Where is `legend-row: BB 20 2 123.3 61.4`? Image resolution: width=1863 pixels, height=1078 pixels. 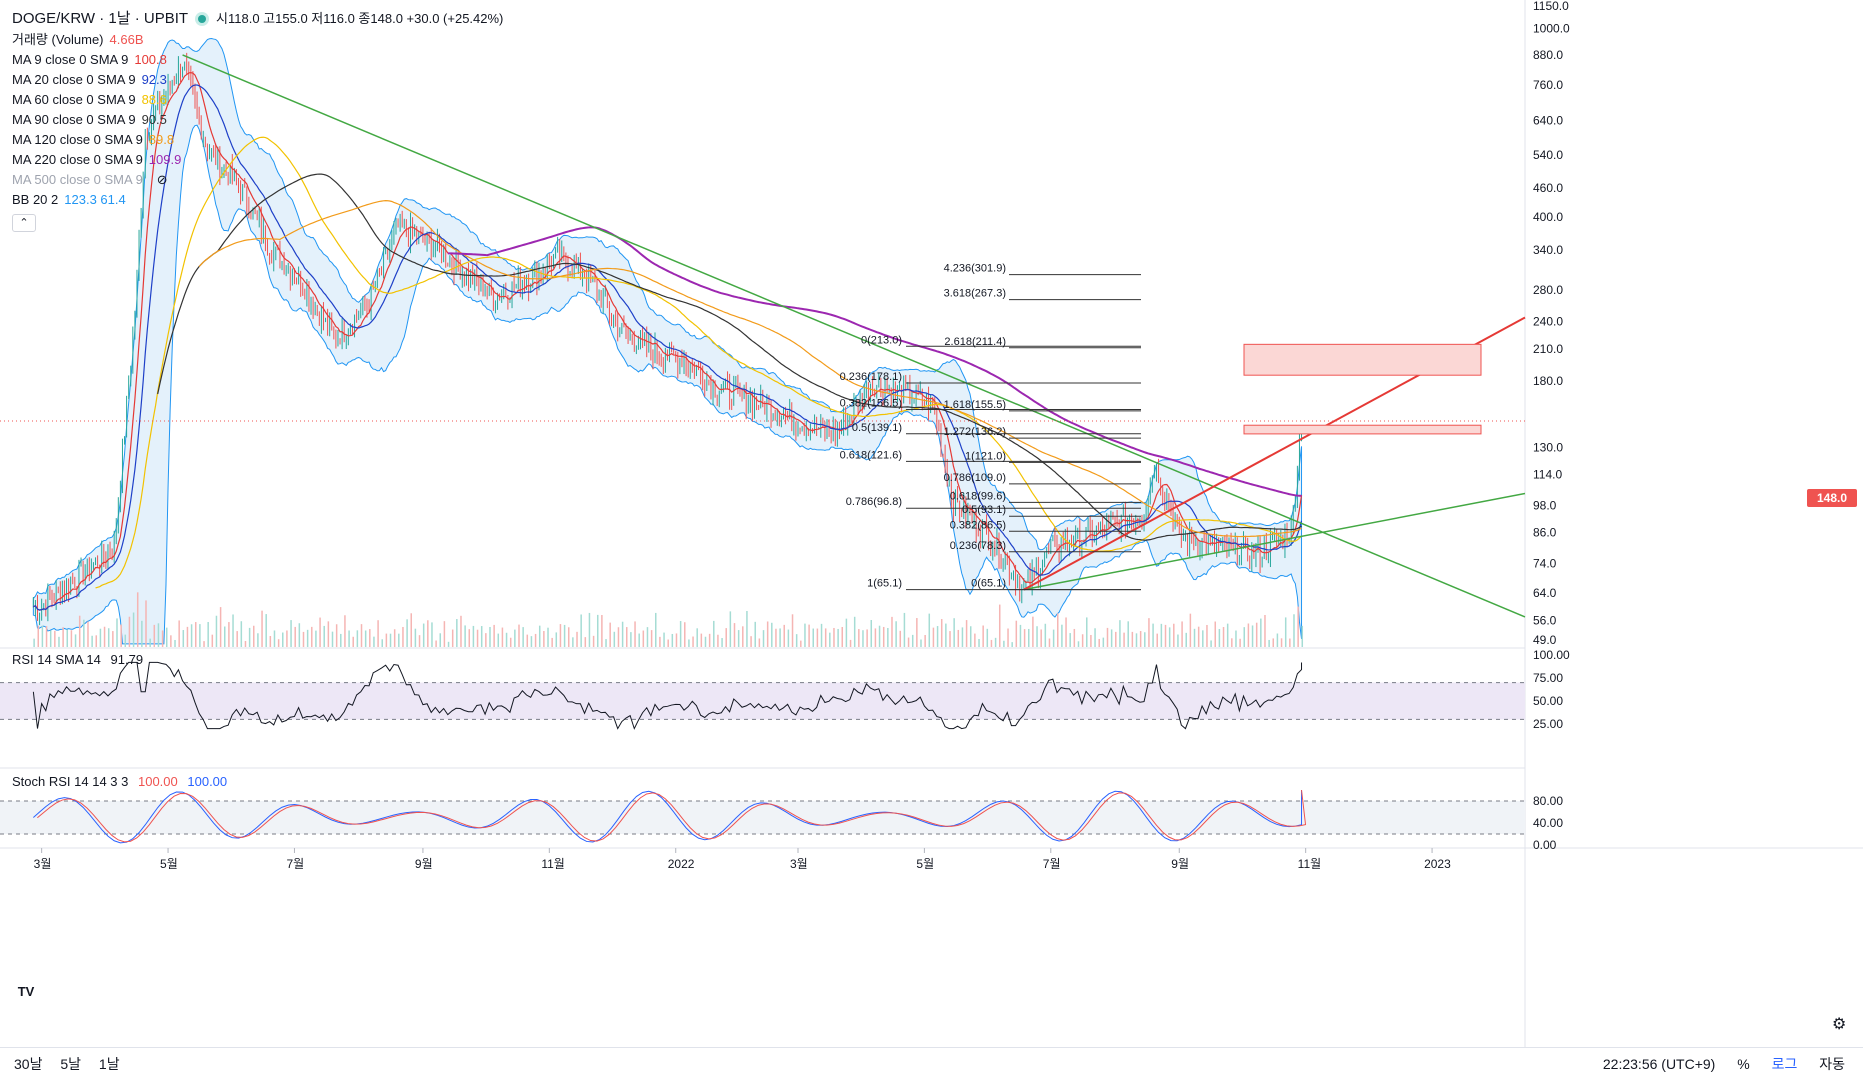 legend-row: BB 20 2 123.3 61.4 is located at coordinates (257, 200).